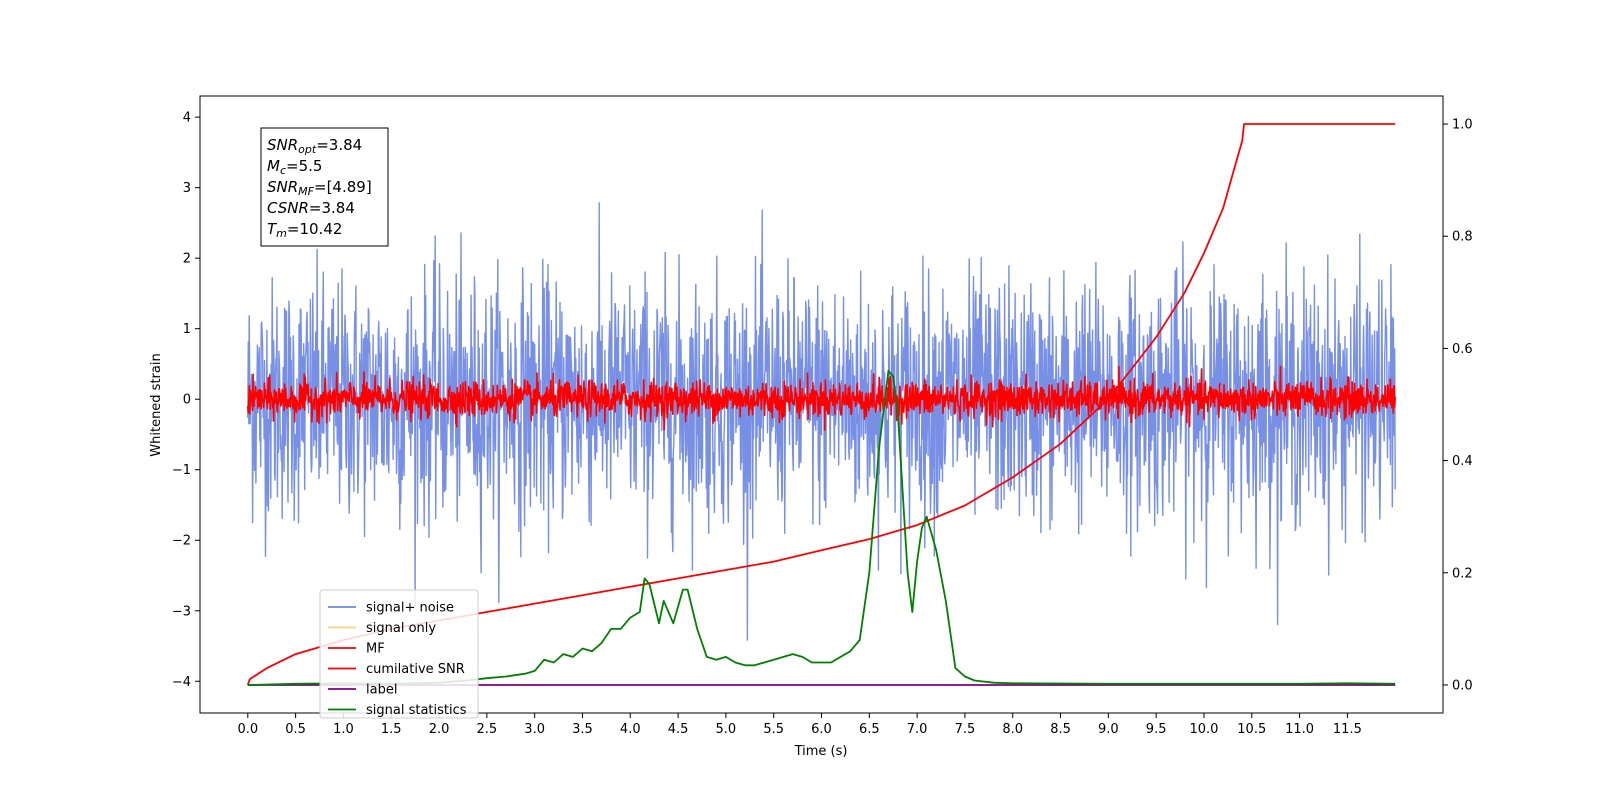 The width and height of the screenshot is (1600, 800). Describe the element at coordinates (534, 729) in the screenshot. I see `x-tick-label: 3.0` at that location.